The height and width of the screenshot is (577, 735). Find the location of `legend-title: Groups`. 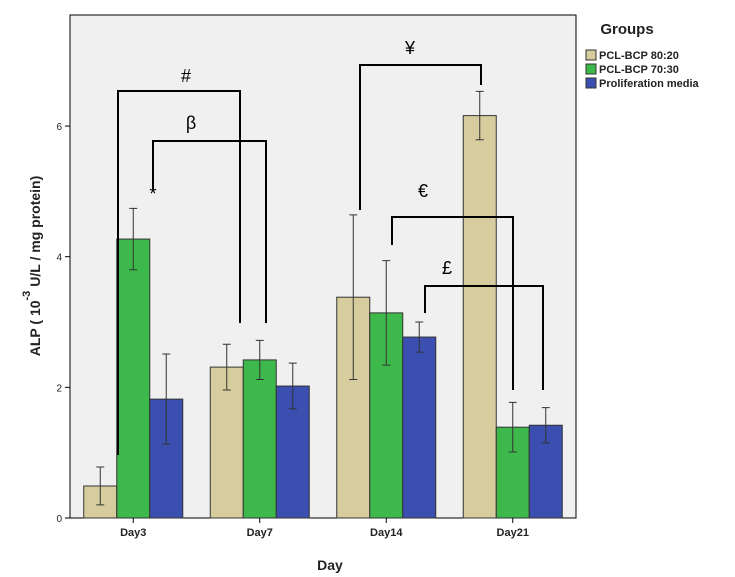

legend-title: Groups is located at coordinates (626, 29).